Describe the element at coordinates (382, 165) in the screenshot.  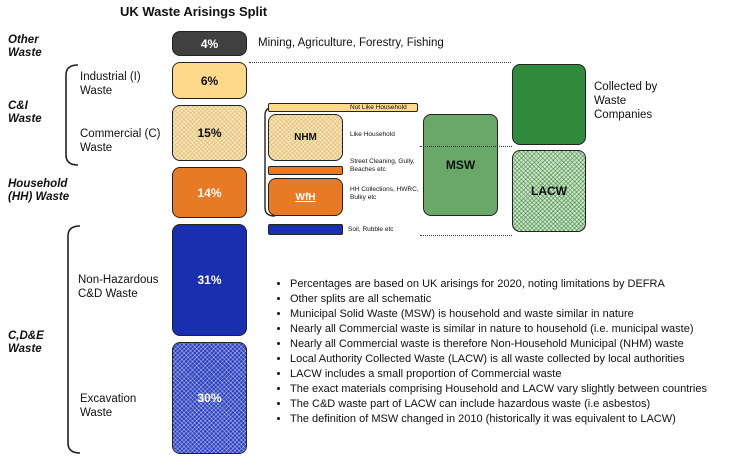
I see `desc-street-cleaning: Street Cleaning, Gully, Beaches etc` at that location.